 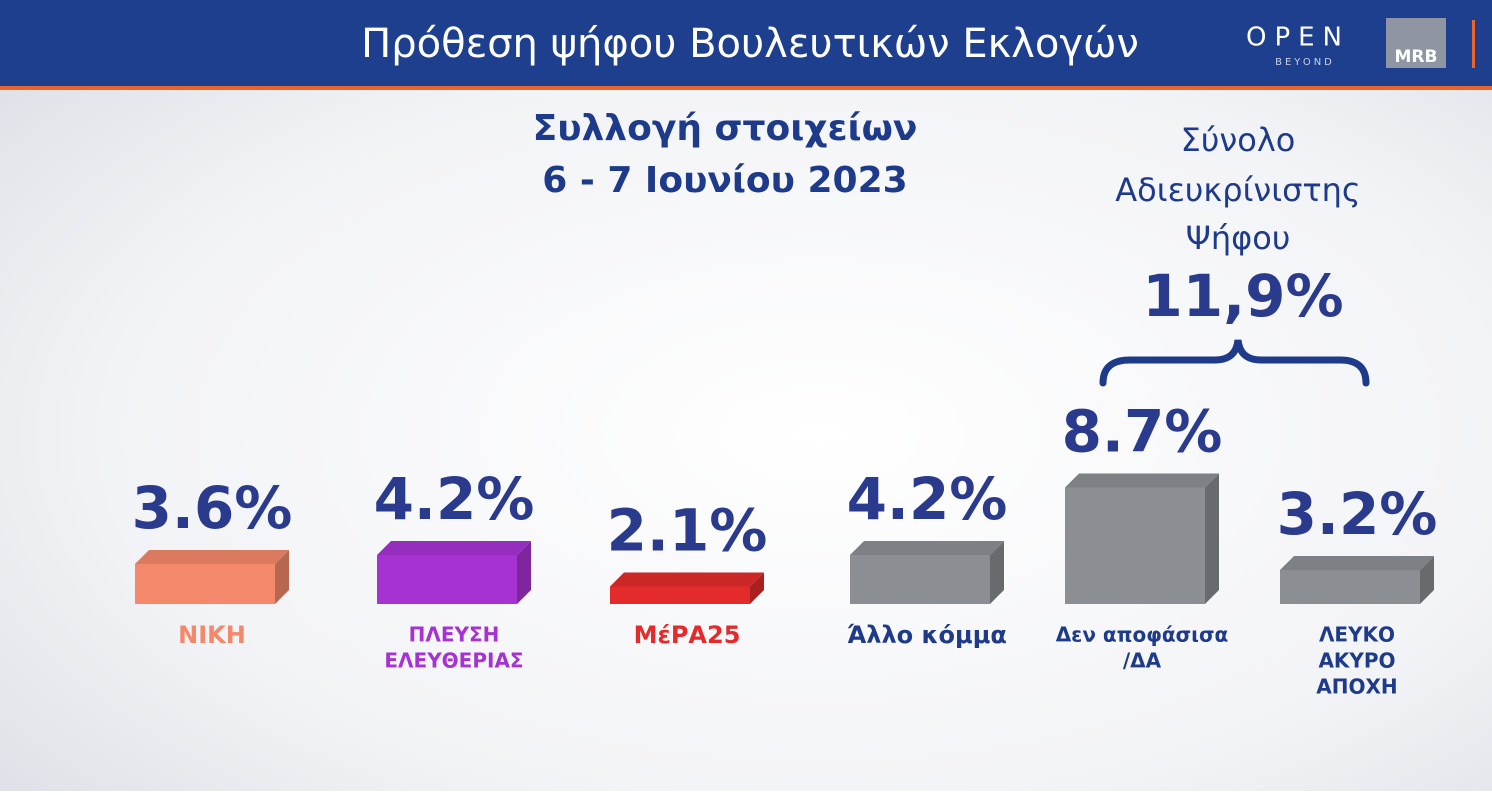 What do you see at coordinates (725, 128) in the screenshot?
I see `subtitle: Συλλογή στοιχείων` at bounding box center [725, 128].